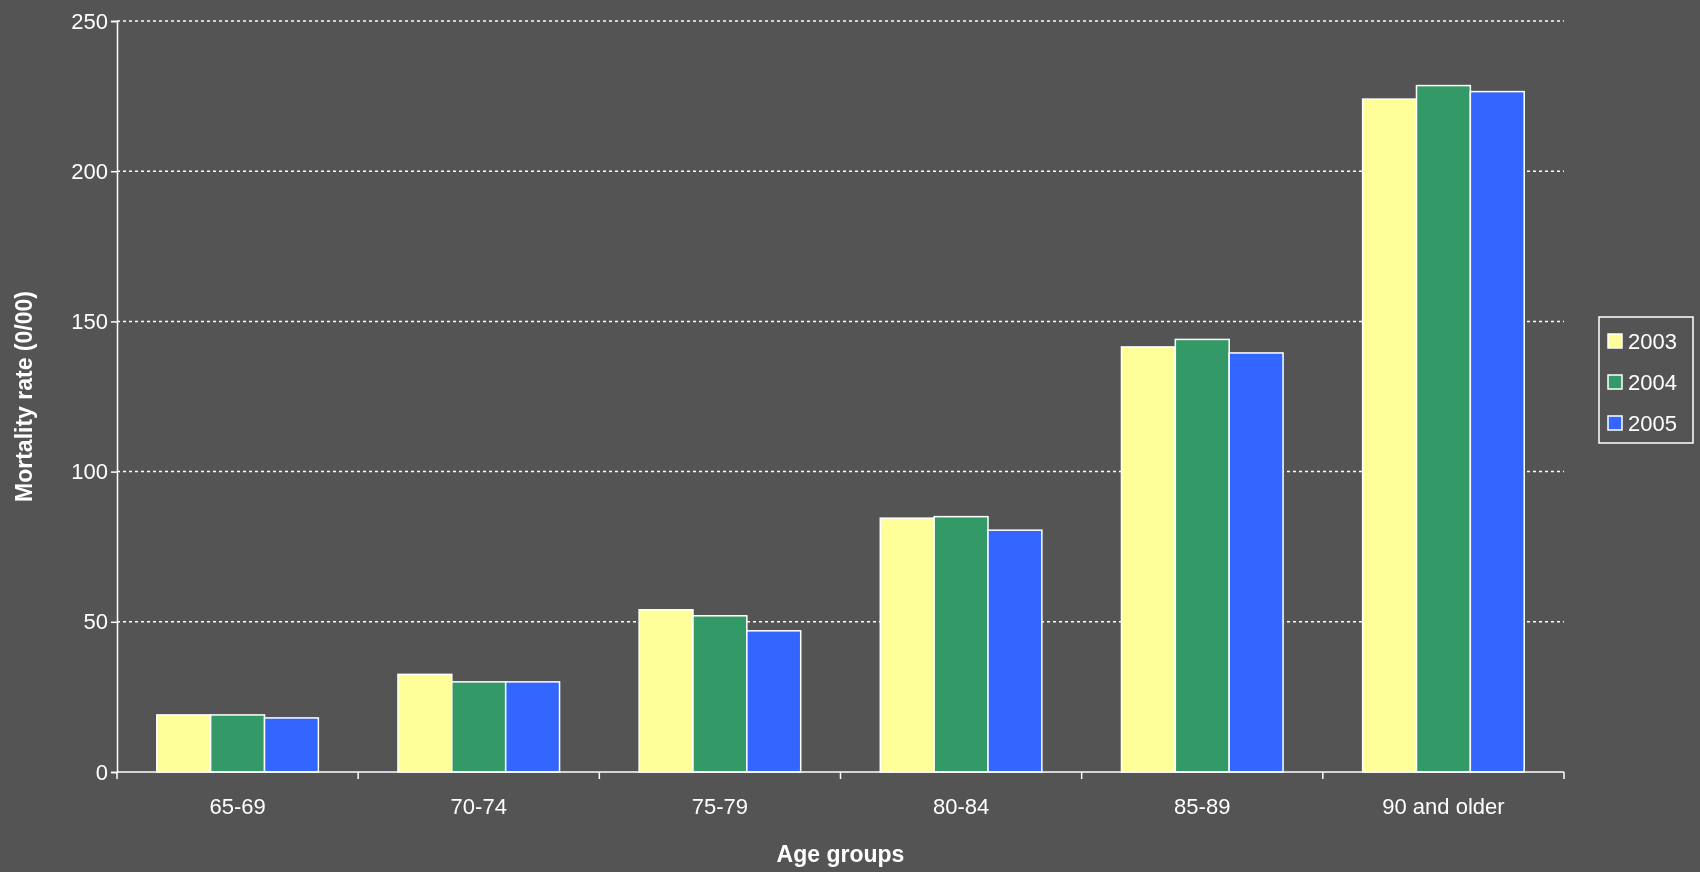 This screenshot has height=872, width=1700. I want to click on legend-label: 2004, so click(1652, 382).